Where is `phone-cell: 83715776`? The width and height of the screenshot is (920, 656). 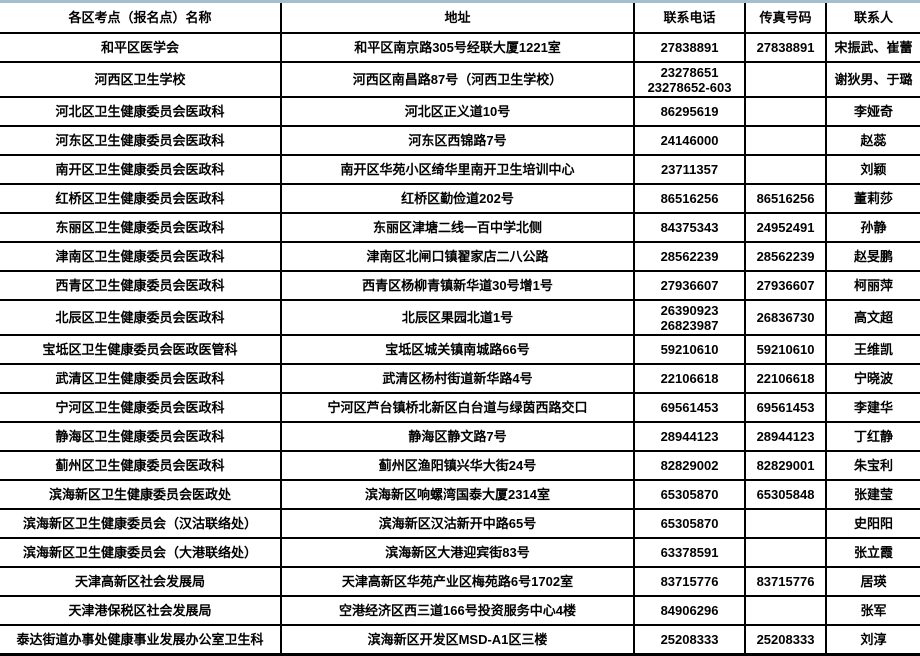
phone-cell: 83715776 is located at coordinates (689, 581).